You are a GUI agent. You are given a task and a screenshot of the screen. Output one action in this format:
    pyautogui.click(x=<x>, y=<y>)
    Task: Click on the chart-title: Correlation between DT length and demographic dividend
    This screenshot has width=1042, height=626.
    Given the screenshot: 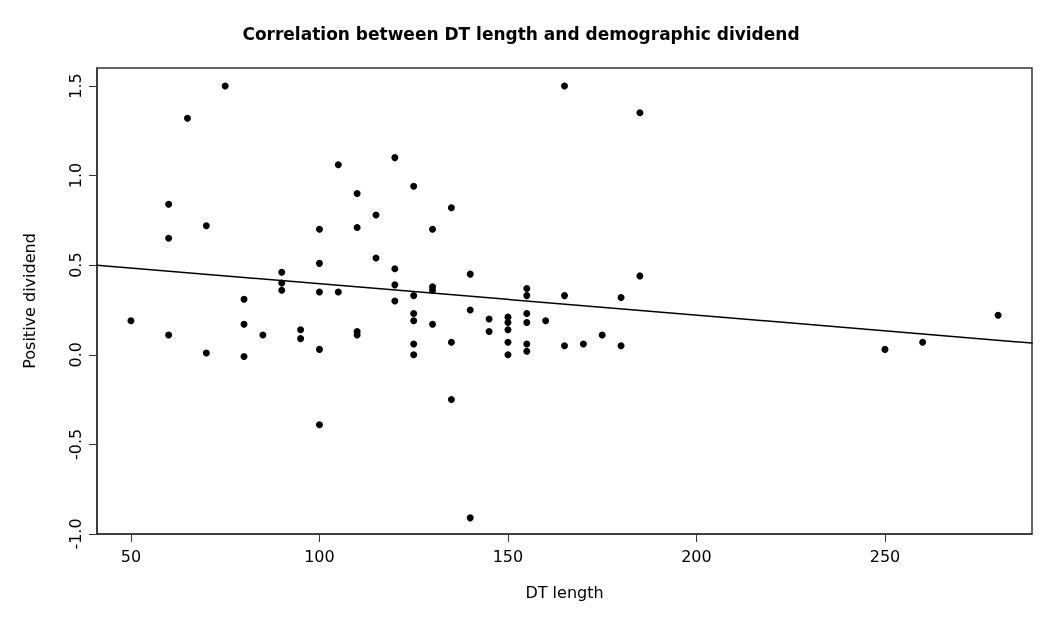 What is the action you would take?
    pyautogui.click(x=521, y=33)
    